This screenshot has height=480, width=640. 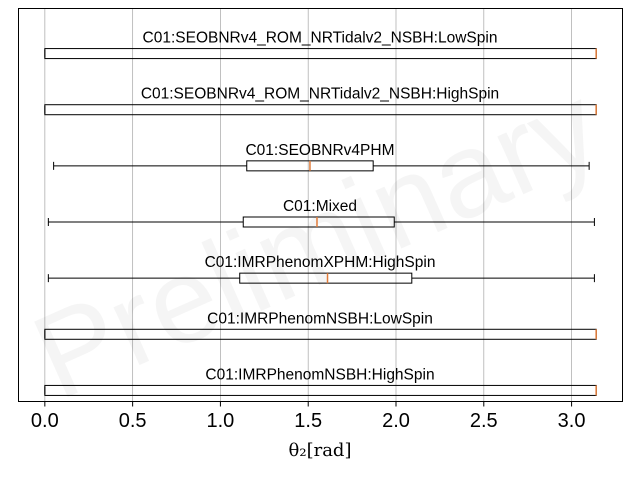 What do you see at coordinates (45, 421) in the screenshot?
I see `x-tick-label-0: 0.0` at bounding box center [45, 421].